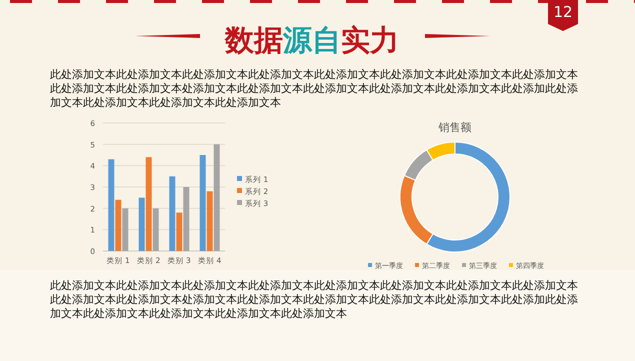  I want to click on chart-title: 销售额, so click(455, 127).